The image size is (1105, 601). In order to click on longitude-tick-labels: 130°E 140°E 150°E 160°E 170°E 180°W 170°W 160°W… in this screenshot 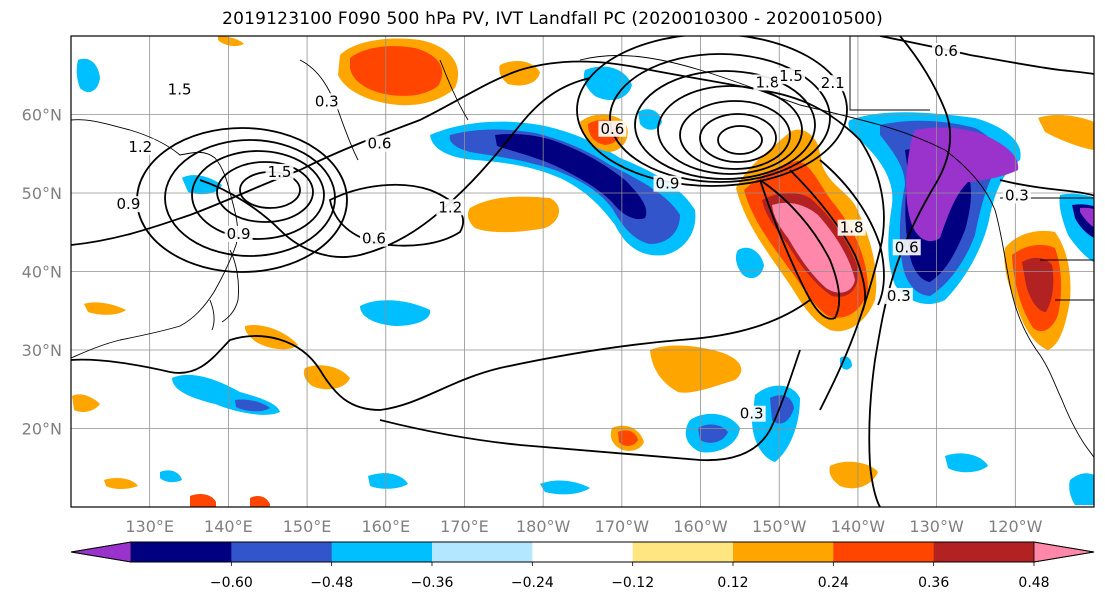, I will do `click(583, 526)`.